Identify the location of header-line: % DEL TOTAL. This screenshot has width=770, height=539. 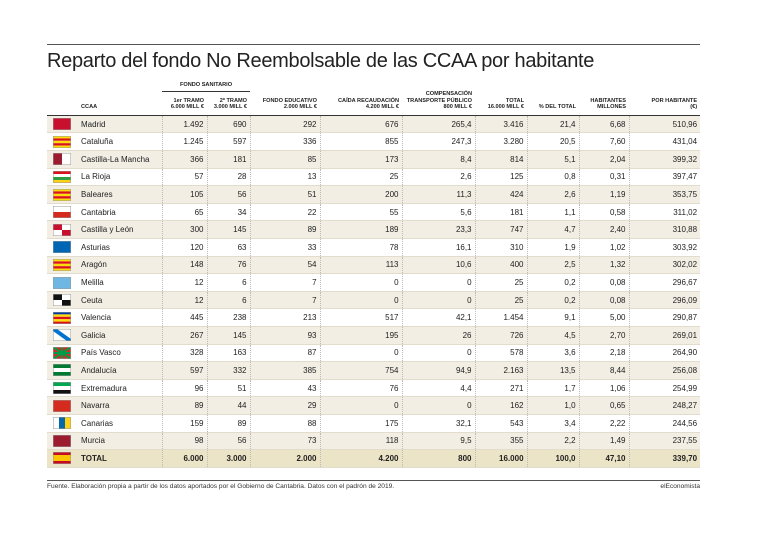
(557, 107).